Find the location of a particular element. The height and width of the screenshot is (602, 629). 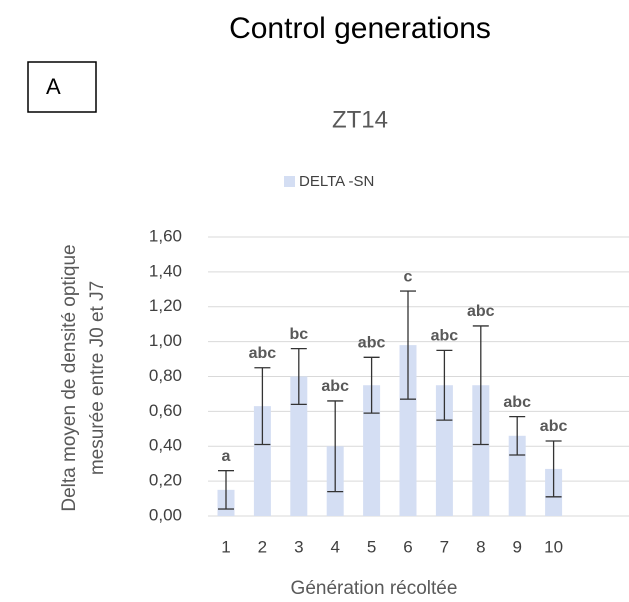

page-title: Control generations is located at coordinates (360, 28).